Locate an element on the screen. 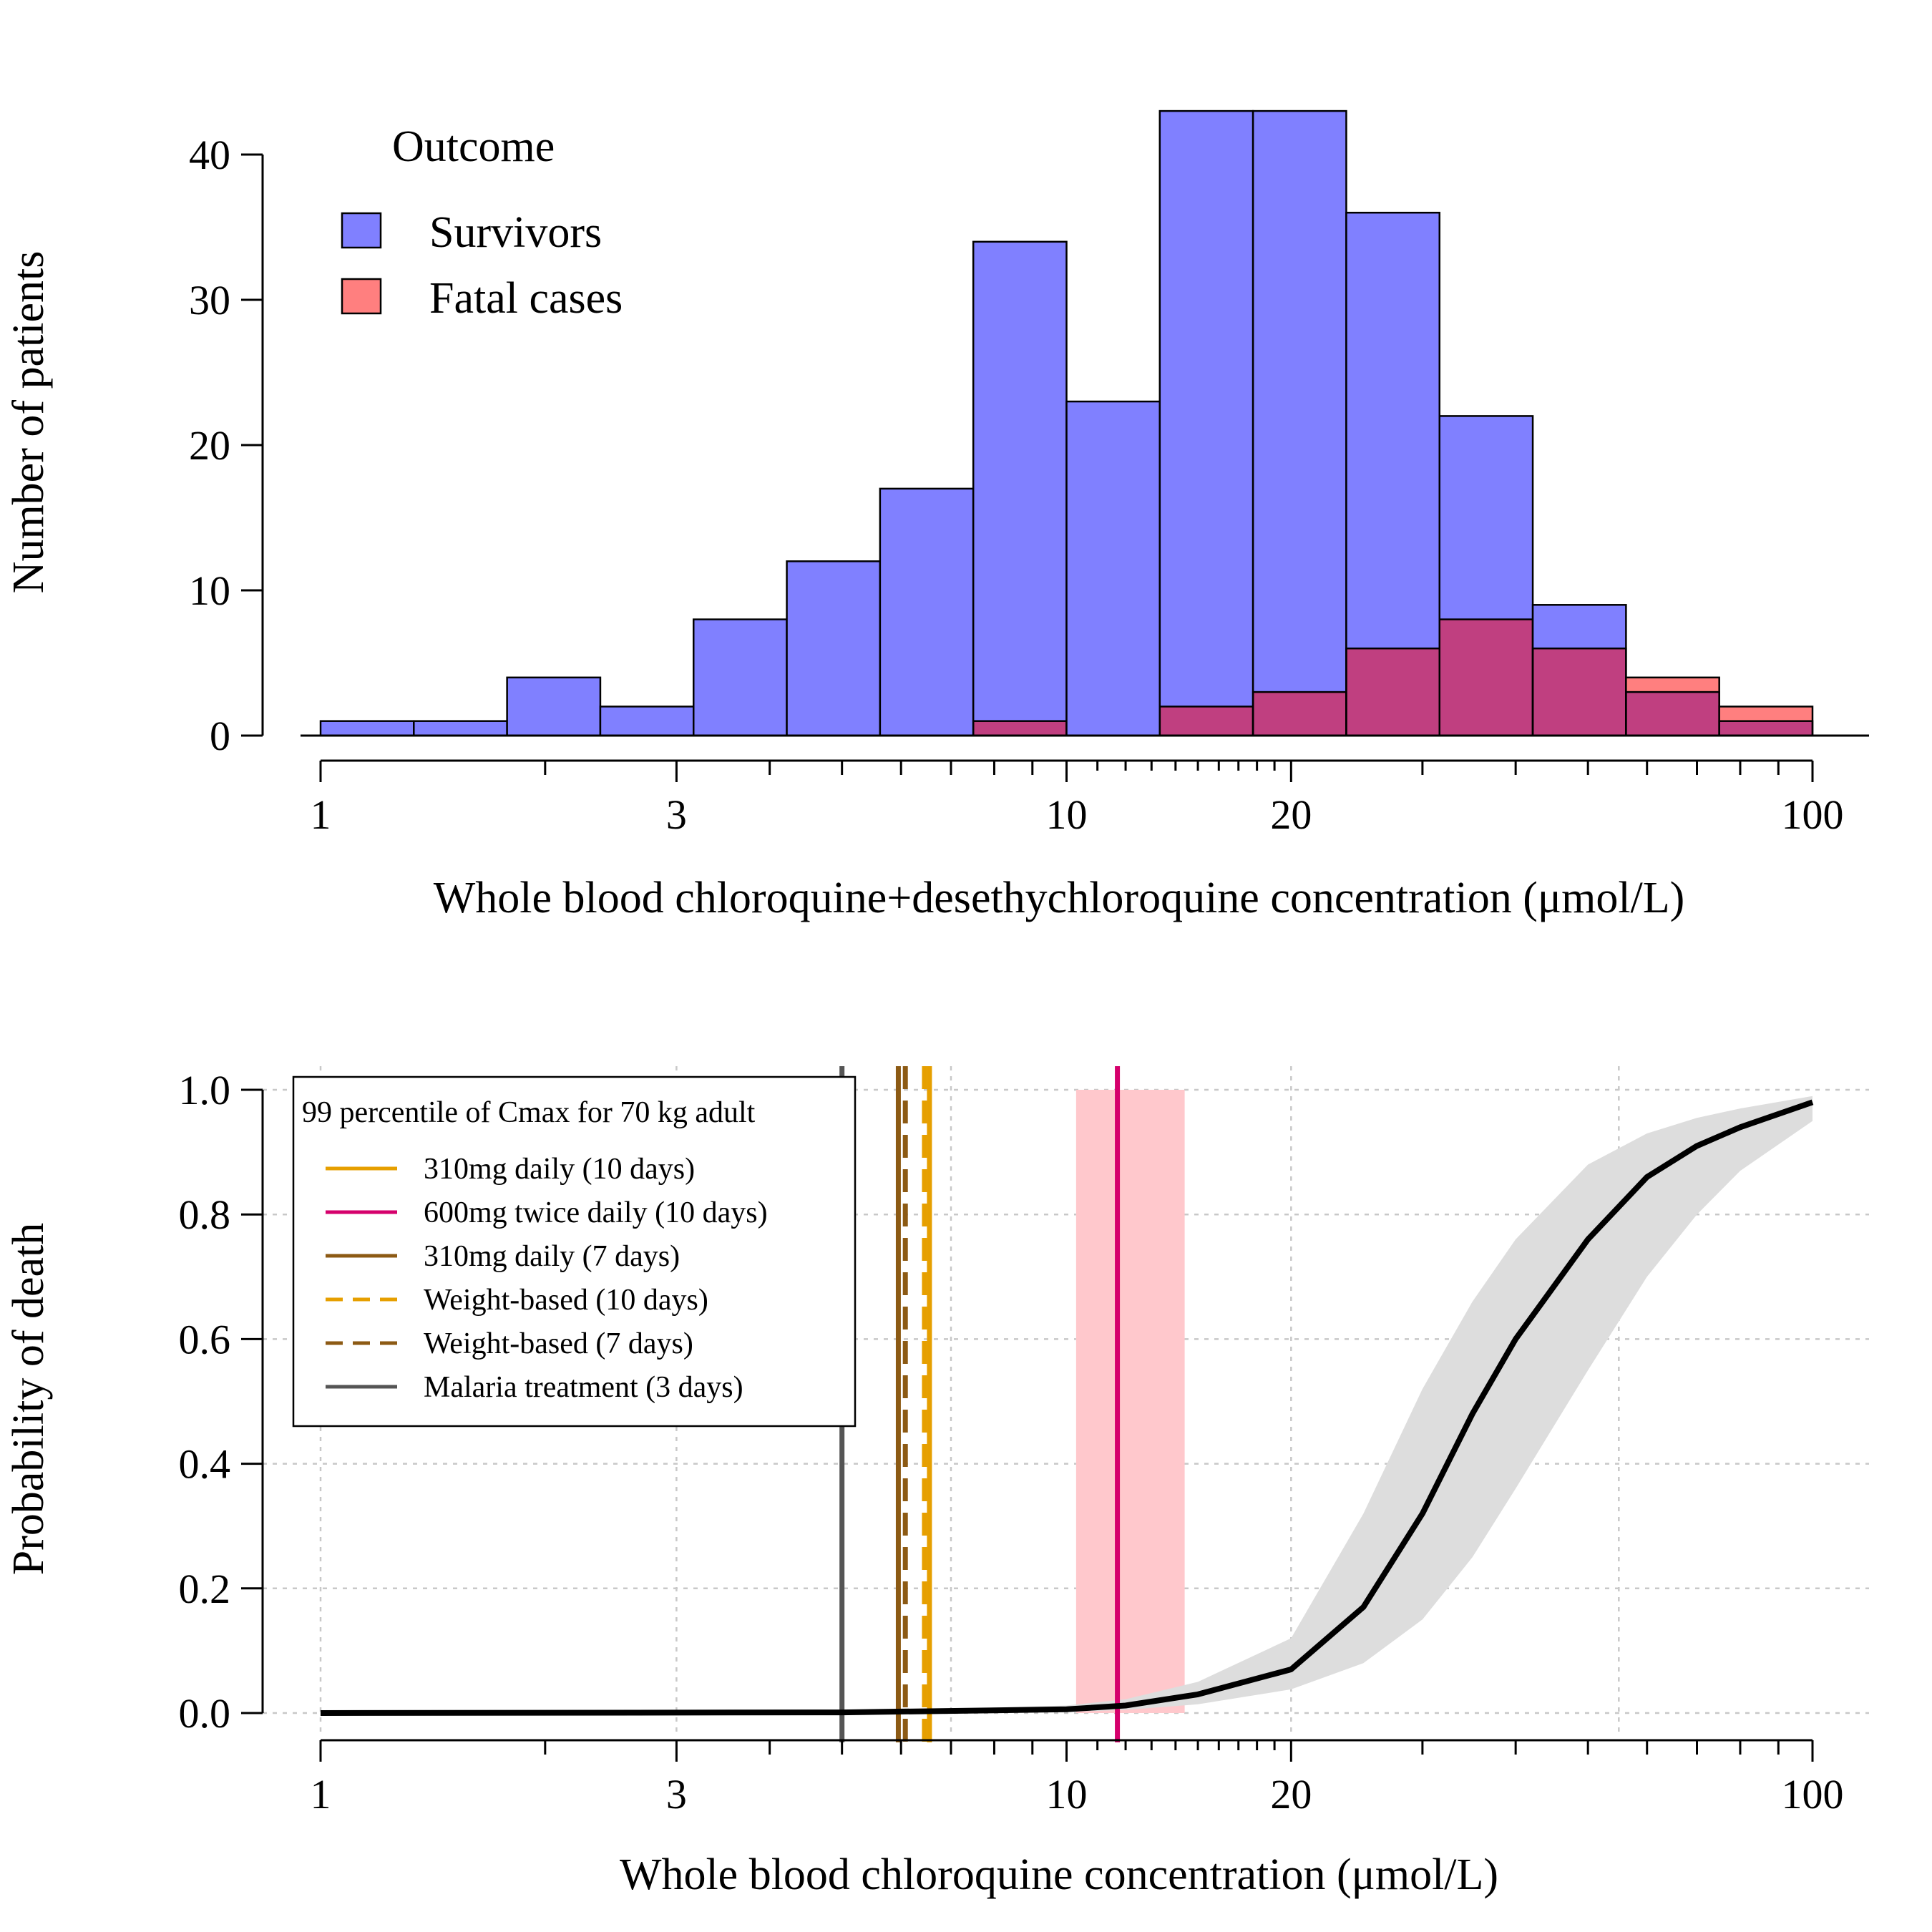 The image size is (1932, 1932). legend-label-fatal-cases: Fatal cases is located at coordinates (526, 298).